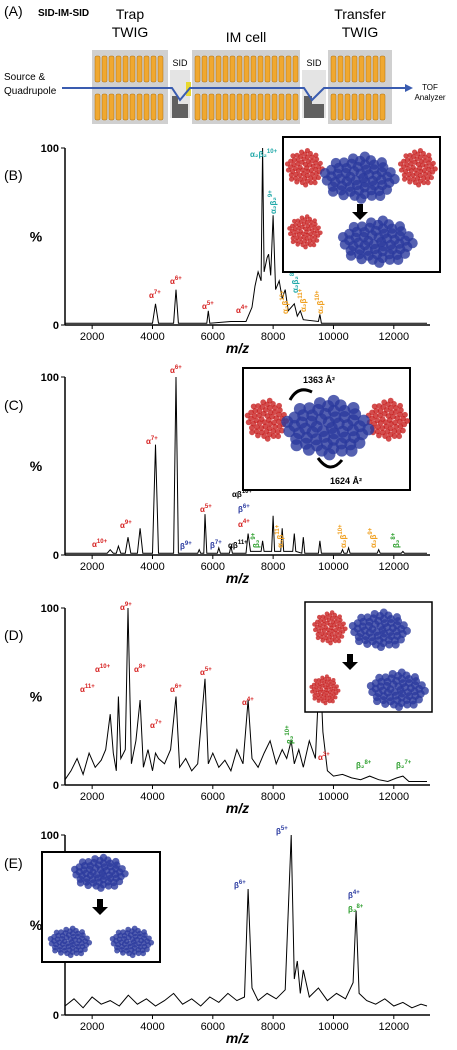  I want to click on annotation-charge: 5+, so click(208, 670).